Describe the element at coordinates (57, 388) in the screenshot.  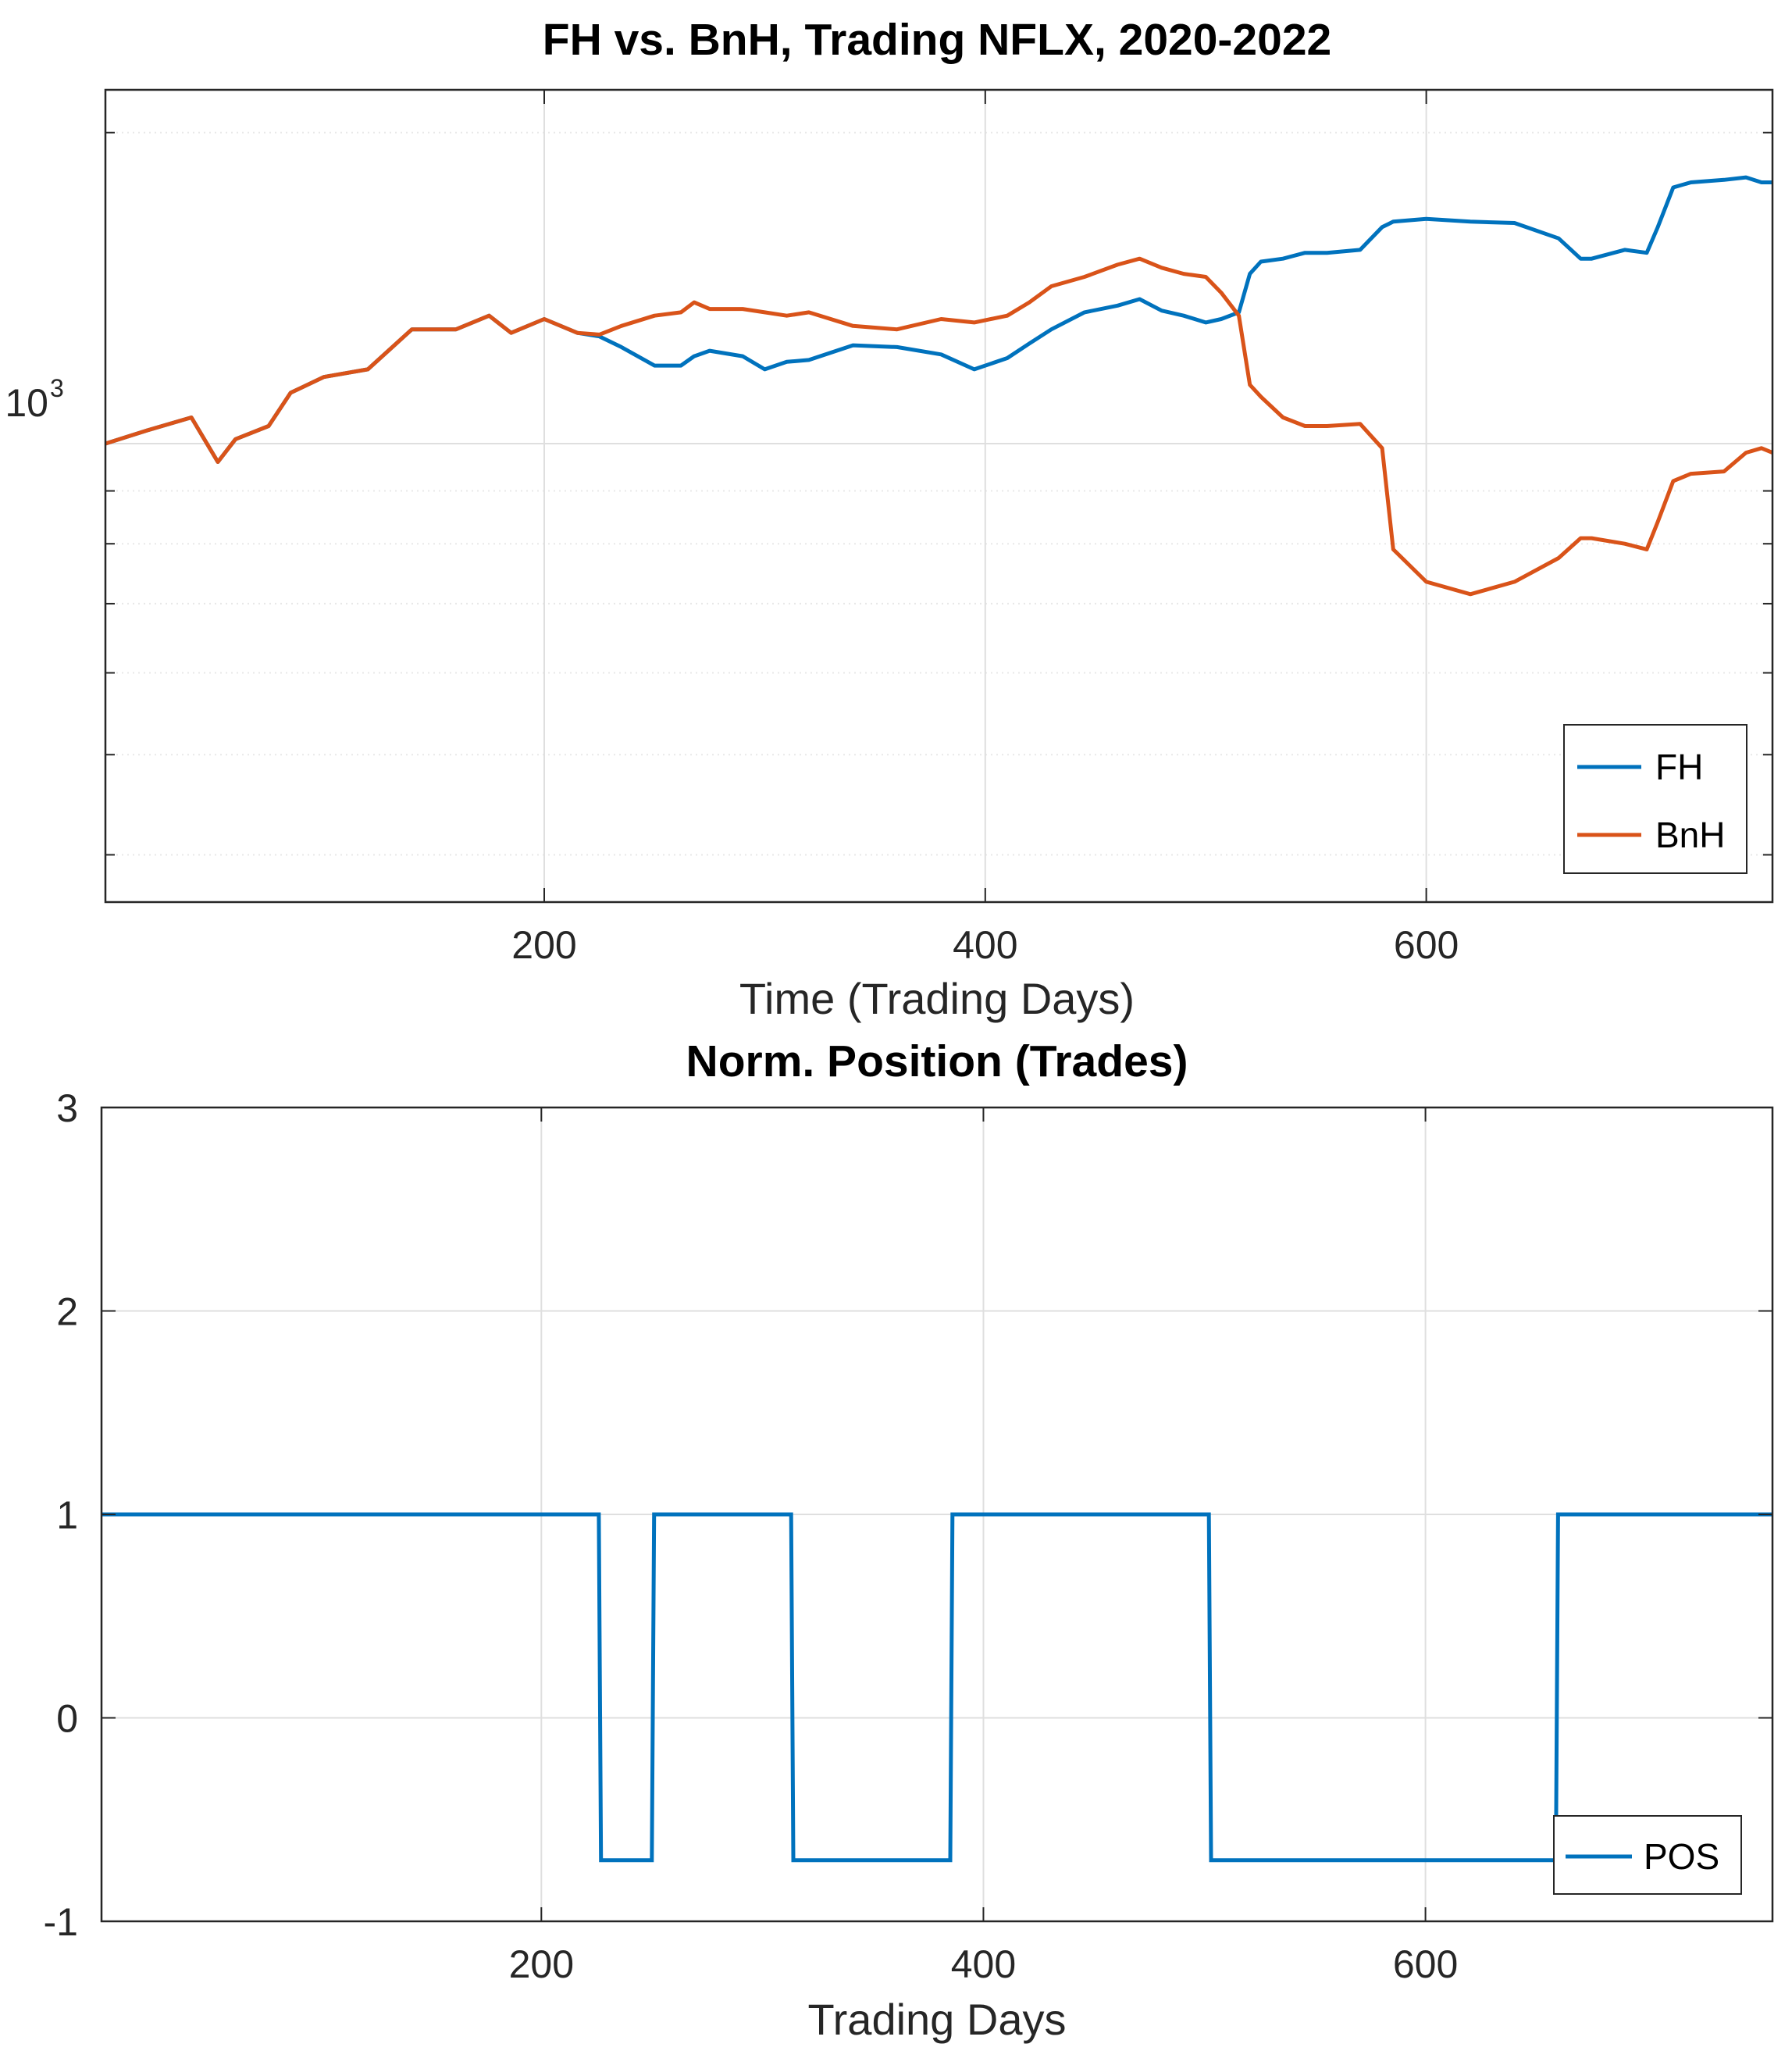
I see `y-tick-label-exponent: 3` at that location.